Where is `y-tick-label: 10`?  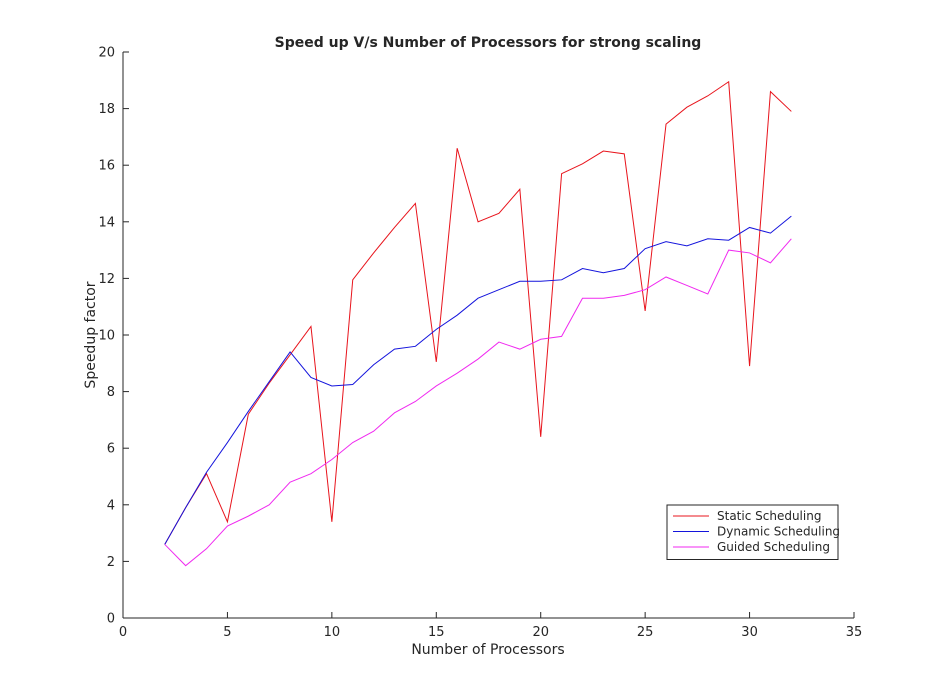
y-tick-label: 10 is located at coordinates (106, 336).